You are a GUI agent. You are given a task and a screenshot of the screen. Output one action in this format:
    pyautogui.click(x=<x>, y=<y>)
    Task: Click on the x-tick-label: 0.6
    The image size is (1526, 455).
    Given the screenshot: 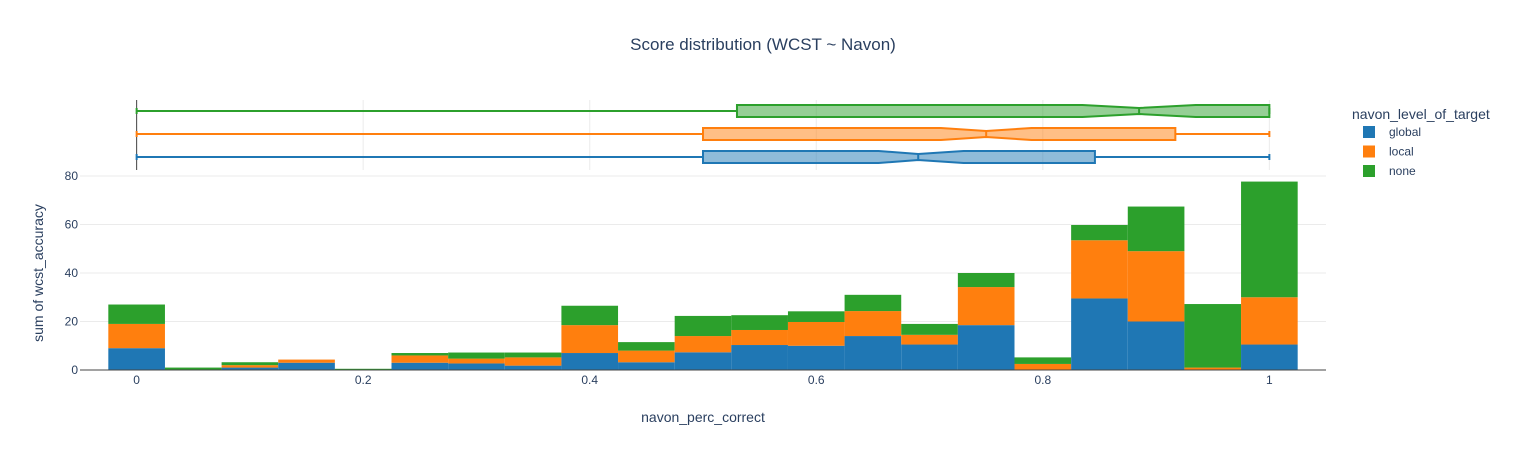 What is the action you would take?
    pyautogui.click(x=816, y=380)
    